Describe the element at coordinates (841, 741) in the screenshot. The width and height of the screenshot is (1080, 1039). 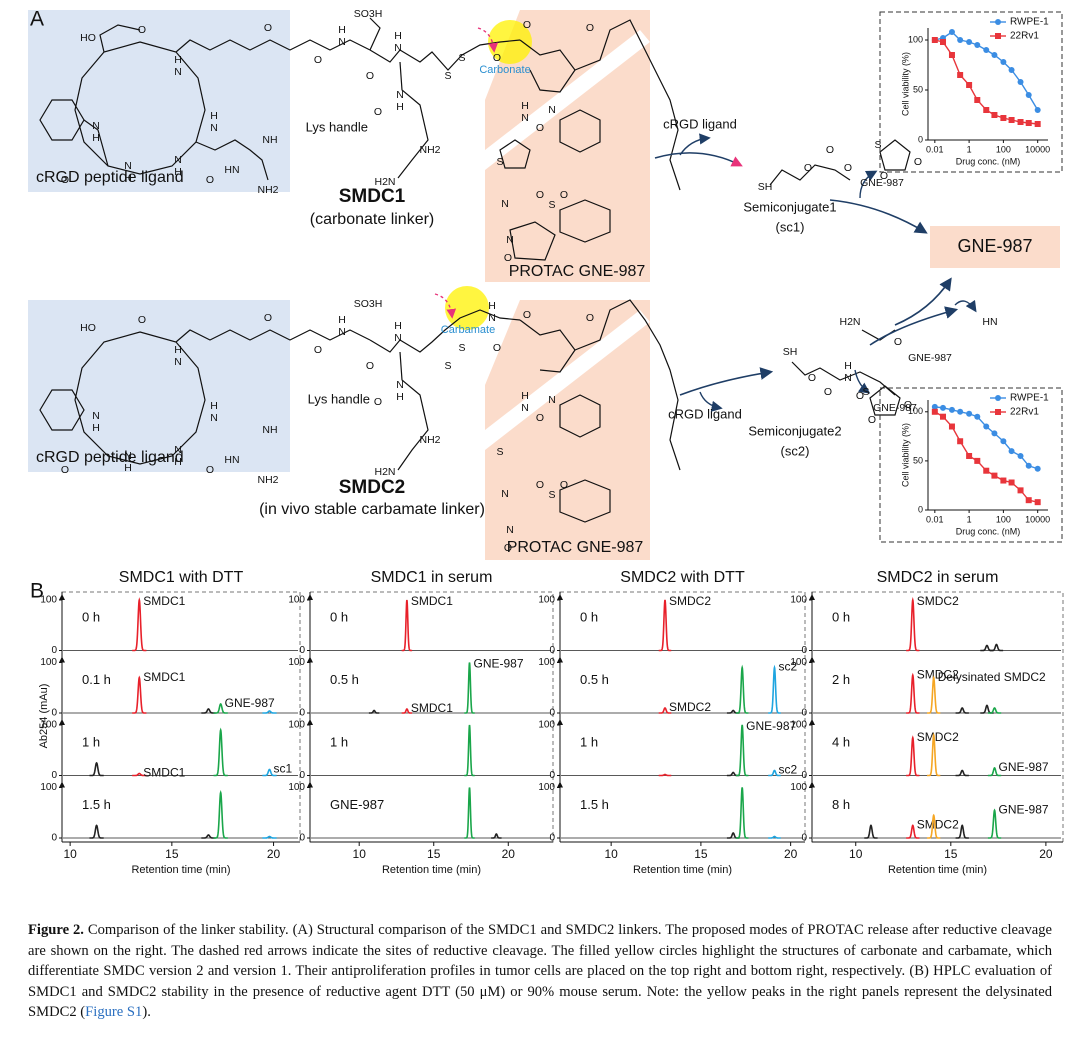
I see `time-label: 4 h` at that location.